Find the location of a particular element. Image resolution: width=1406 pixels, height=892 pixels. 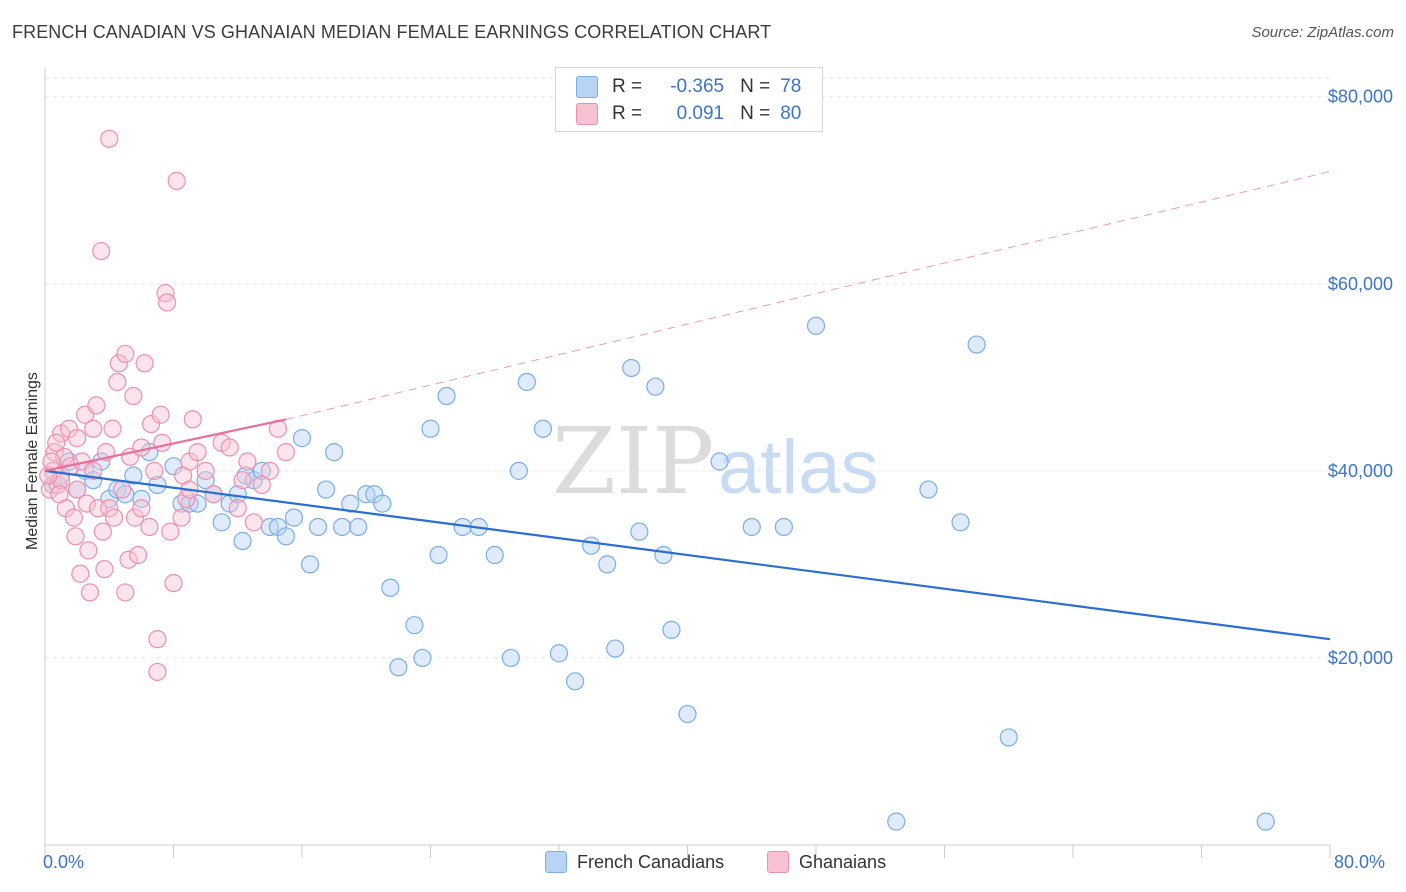

watermark-atlas: atlas is located at coordinates (798, 467).